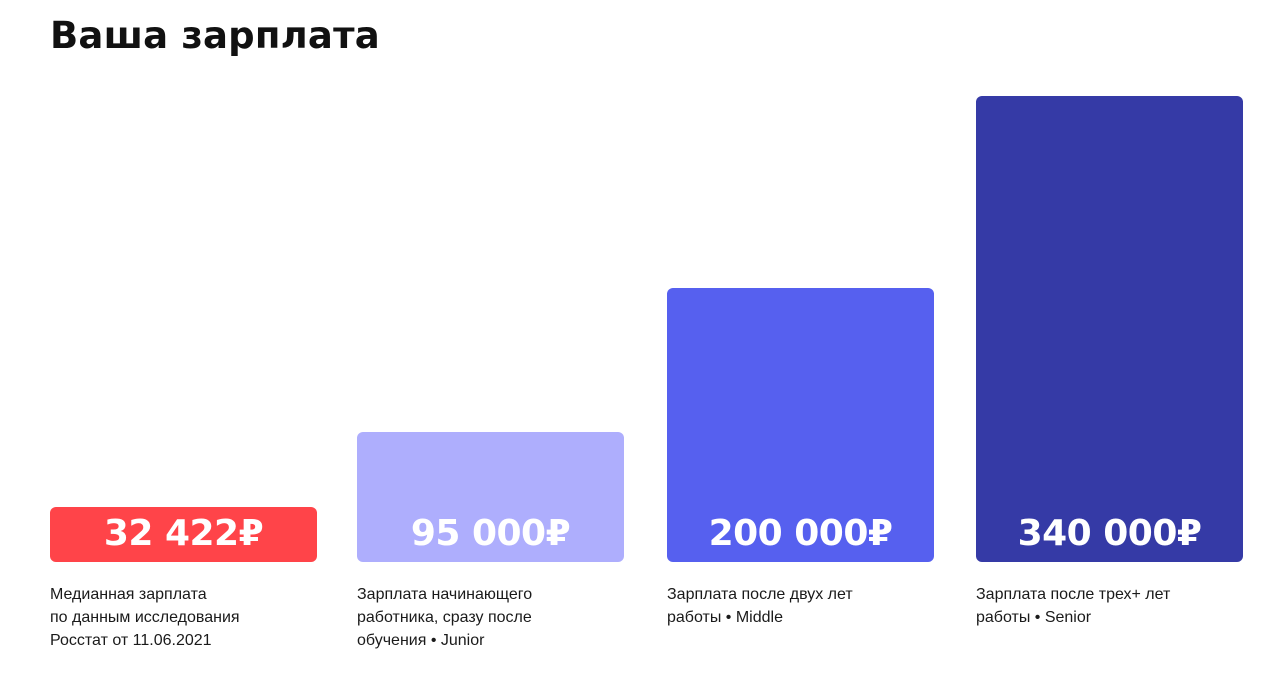  Describe the element at coordinates (800, 533) in the screenshot. I see `bar-value-label: 200 000₽` at that location.